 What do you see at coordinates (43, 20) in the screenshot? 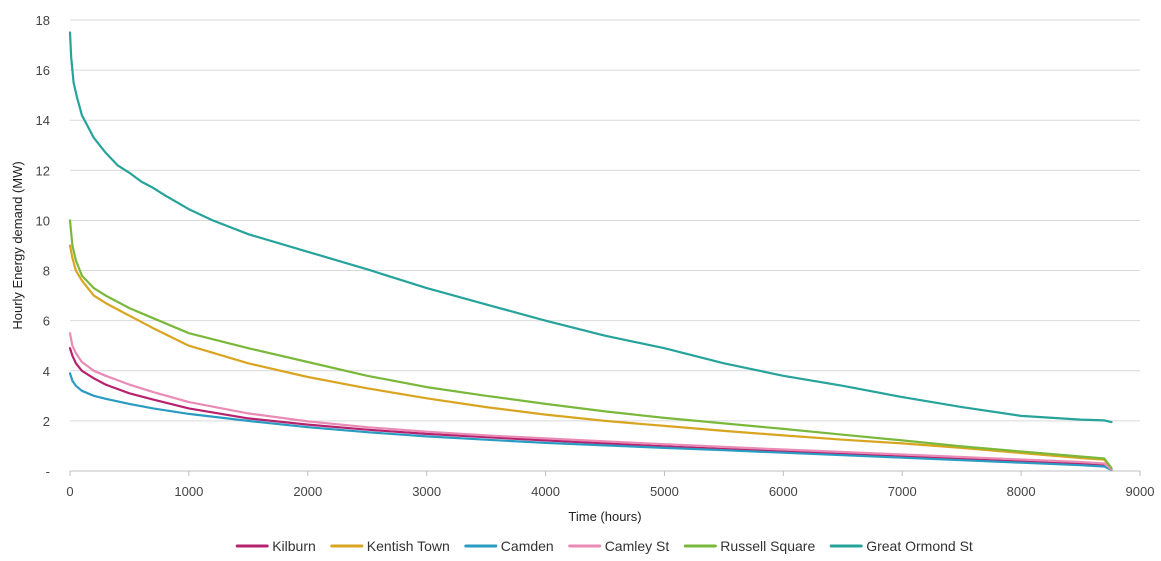
I see `y-tick-label: 18` at bounding box center [43, 20].